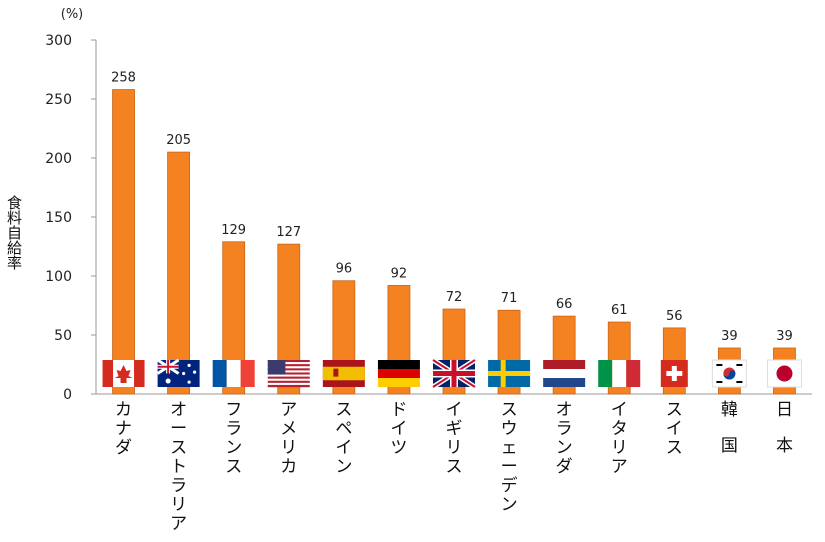 The width and height of the screenshot is (825, 542). What do you see at coordinates (509, 298) in the screenshot?
I see `data-label: 71` at bounding box center [509, 298].